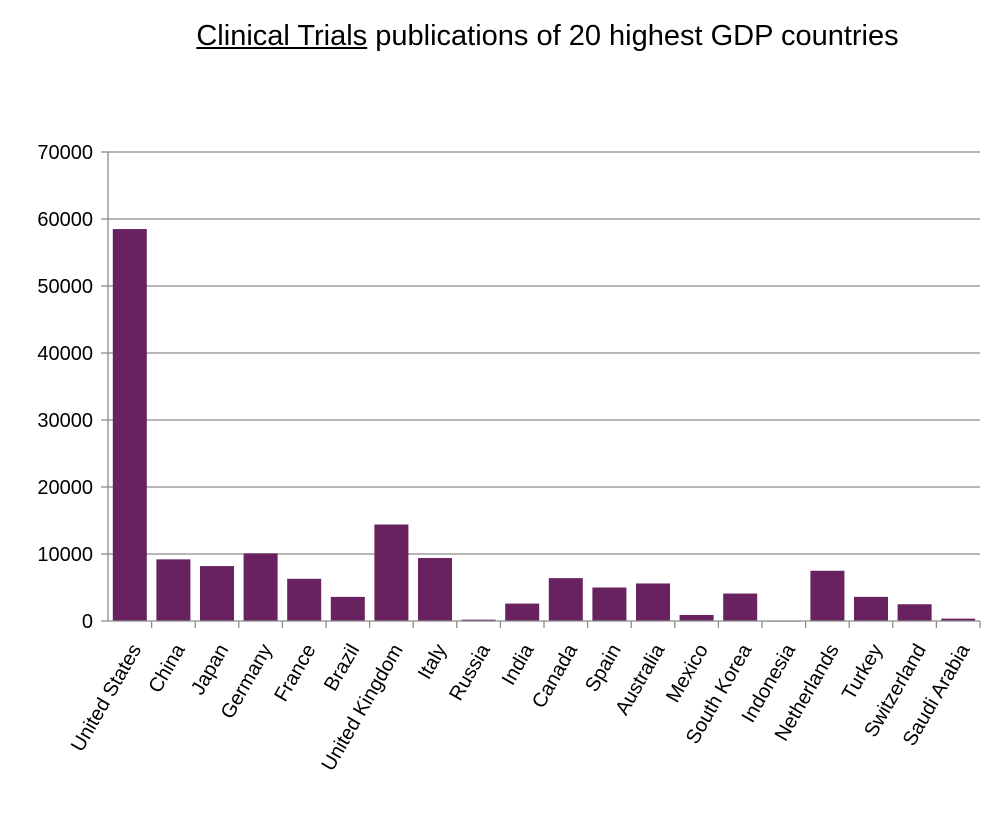  Describe the element at coordinates (217, 593) in the screenshot. I see `bar-japan` at that location.